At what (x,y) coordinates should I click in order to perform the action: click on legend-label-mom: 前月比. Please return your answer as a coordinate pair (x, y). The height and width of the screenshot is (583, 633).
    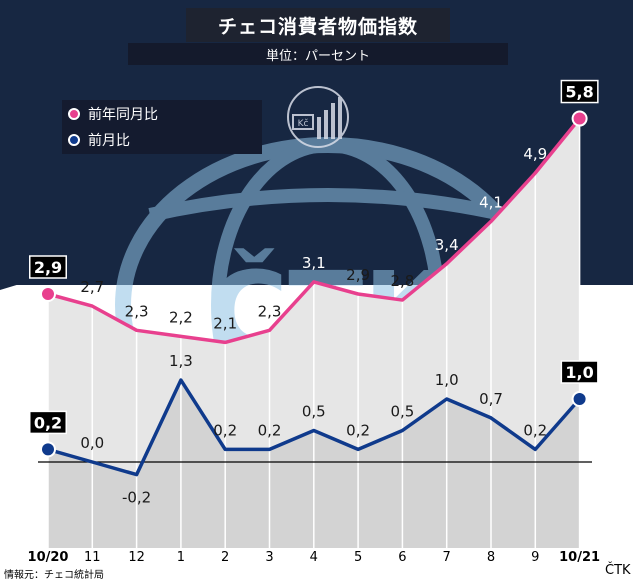
    Looking at the image, I should click on (109, 141).